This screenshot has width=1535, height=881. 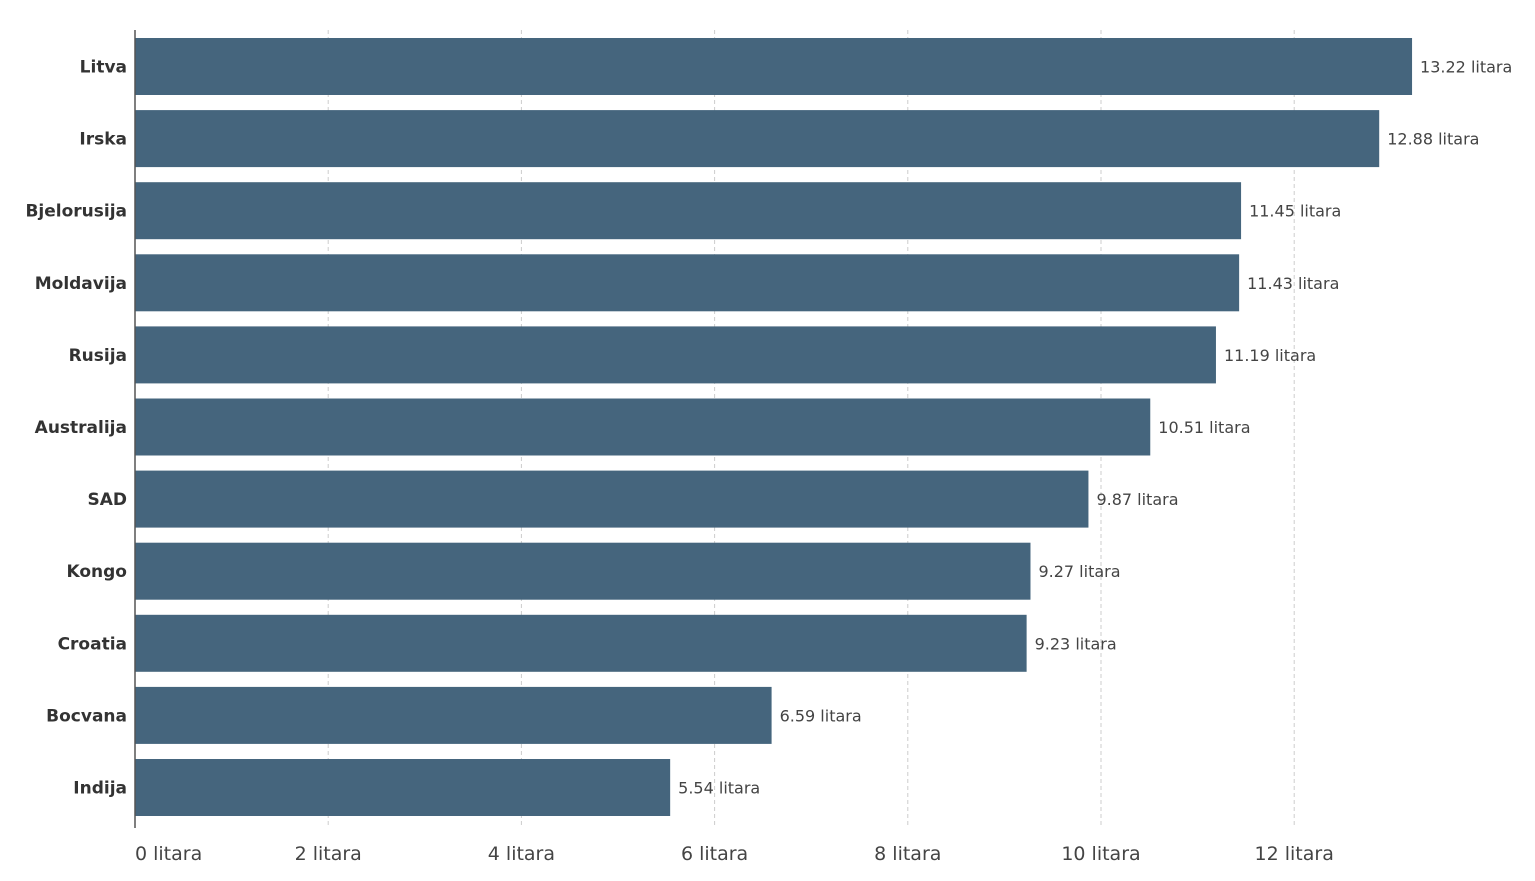 What do you see at coordinates (643, 427) in the screenshot?
I see `bar-australija` at bounding box center [643, 427].